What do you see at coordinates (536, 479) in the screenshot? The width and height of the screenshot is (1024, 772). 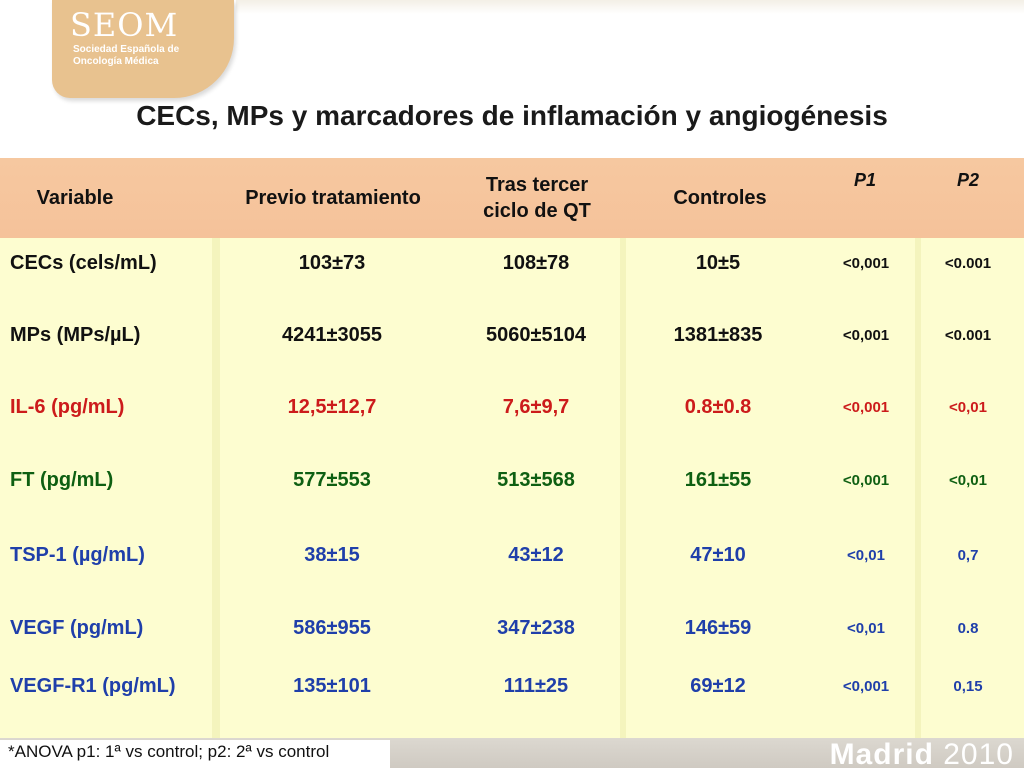 I see `row-tras-value: 513±568` at bounding box center [536, 479].